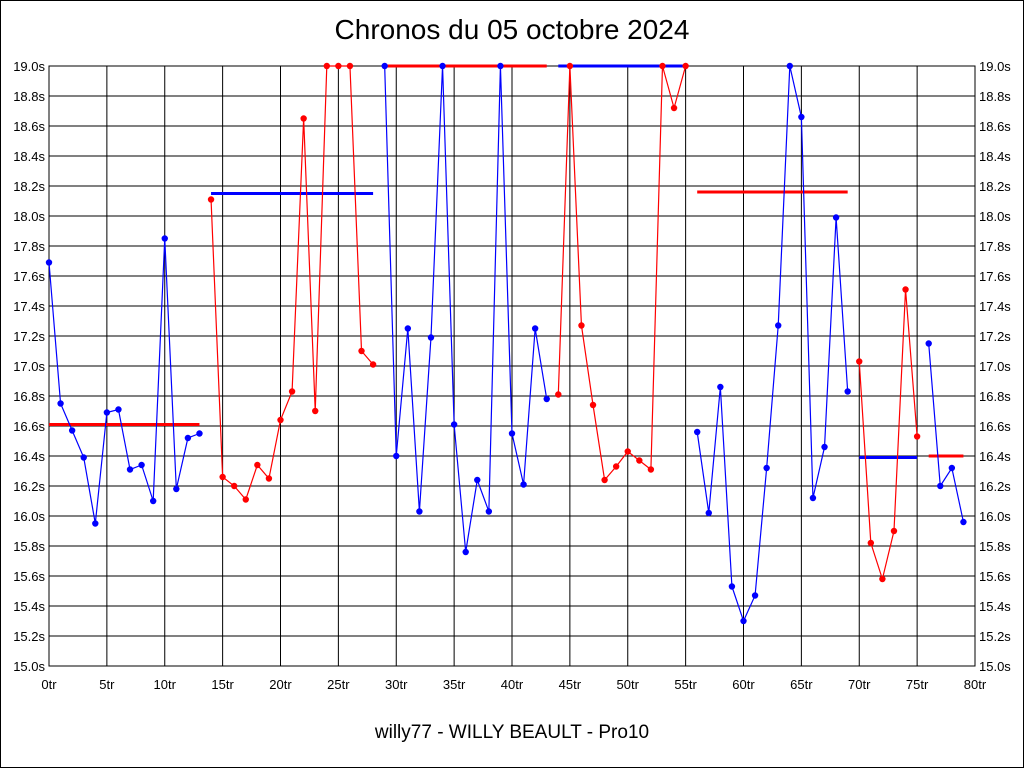  Describe the element at coordinates (29, 546) in the screenshot. I see `y-tick-label-left: 15.8s` at that location.